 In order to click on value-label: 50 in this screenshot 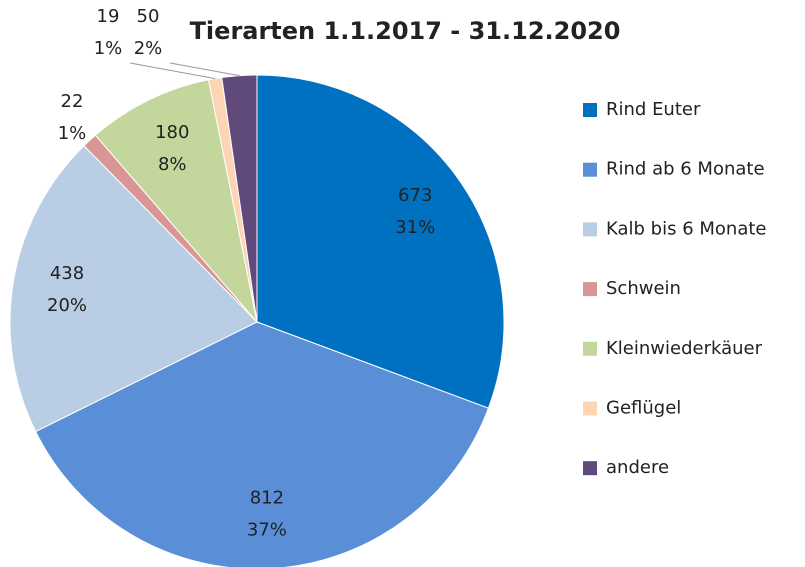, I will do `click(148, 16)`.